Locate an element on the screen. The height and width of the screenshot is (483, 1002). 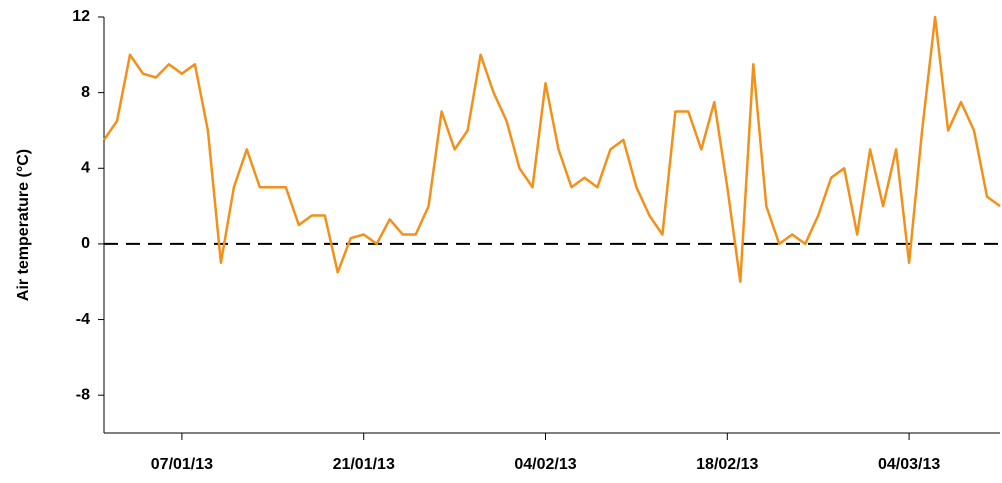
x-tick-label: 04/03/13 is located at coordinates (909, 464).